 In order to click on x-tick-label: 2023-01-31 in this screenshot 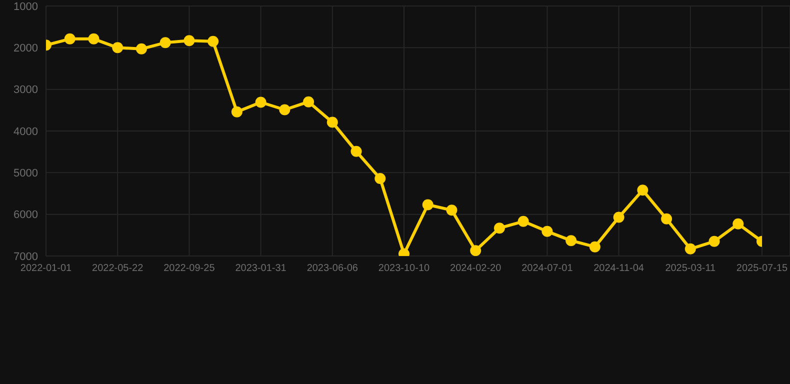, I will do `click(261, 268)`.